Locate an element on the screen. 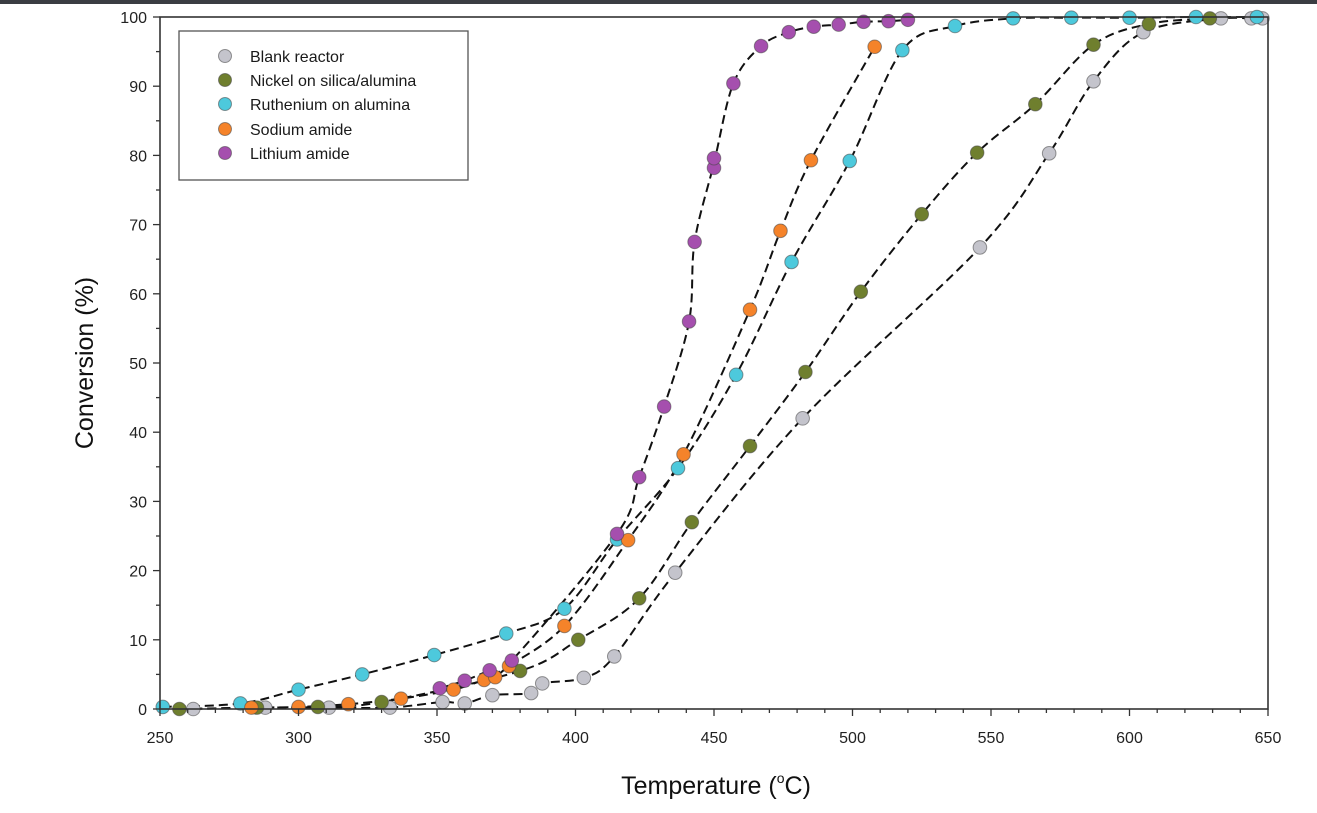 This screenshot has height=813, width=1317. legend-label-sodium-amide: Sodium amide is located at coordinates (301, 130).